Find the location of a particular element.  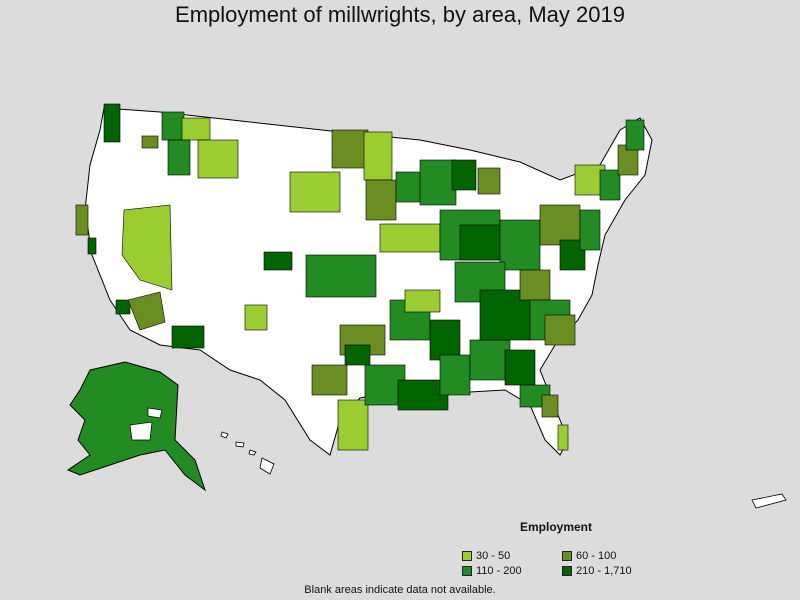

legend-label: 110 - 200 is located at coordinates (499, 570).